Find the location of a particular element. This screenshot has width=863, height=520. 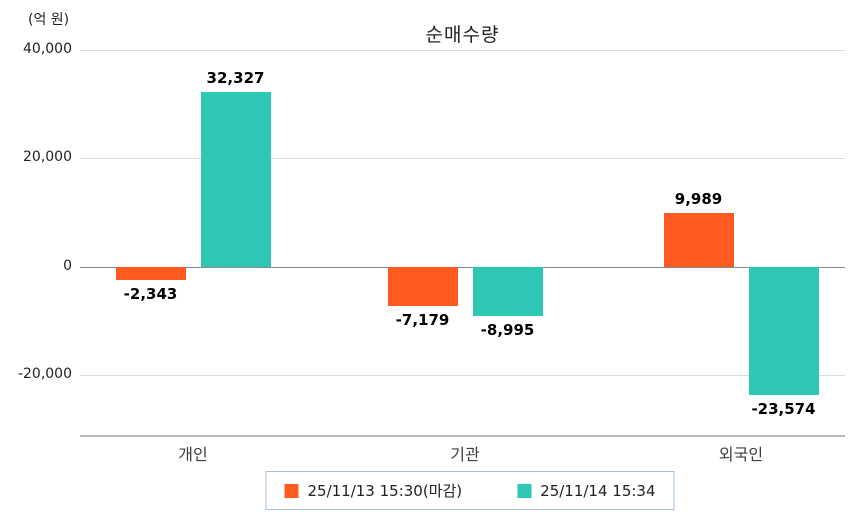

legend-item: 25/11/14 15:34 is located at coordinates (586, 490).